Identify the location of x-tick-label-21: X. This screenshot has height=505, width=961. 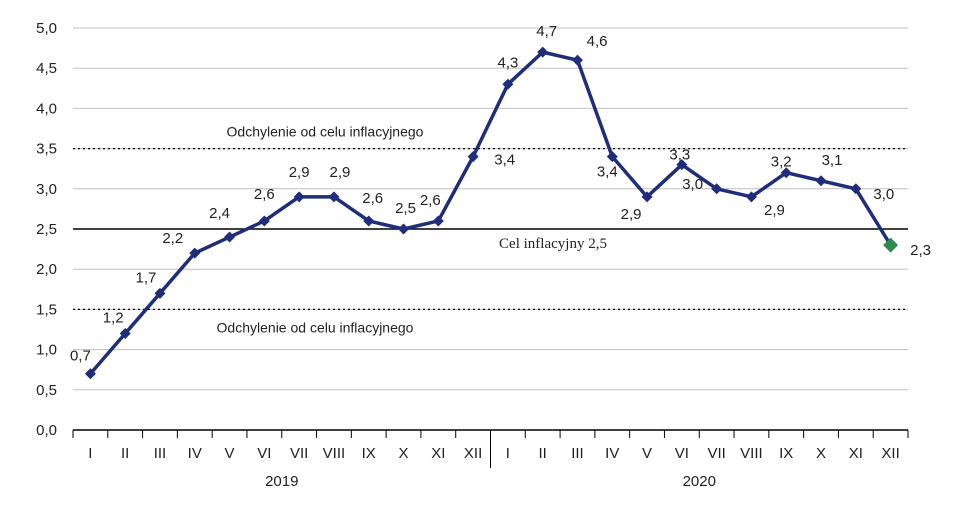
(821, 453).